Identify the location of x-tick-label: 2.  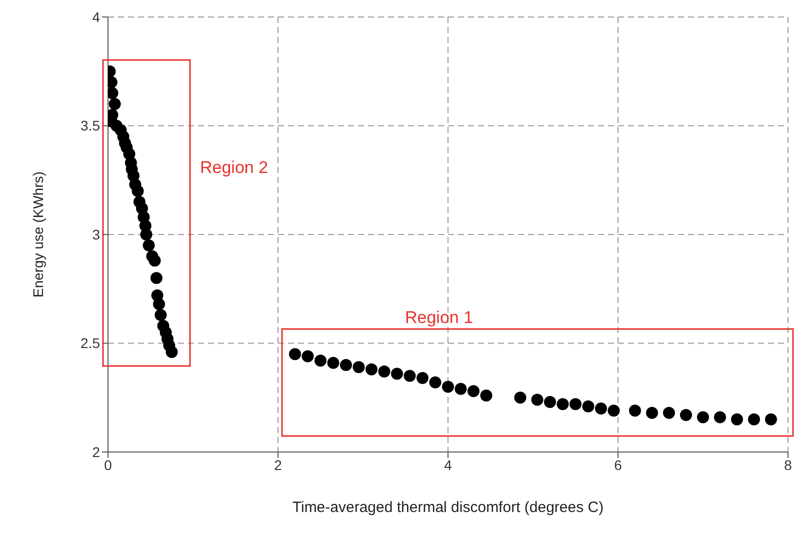
(278, 464).